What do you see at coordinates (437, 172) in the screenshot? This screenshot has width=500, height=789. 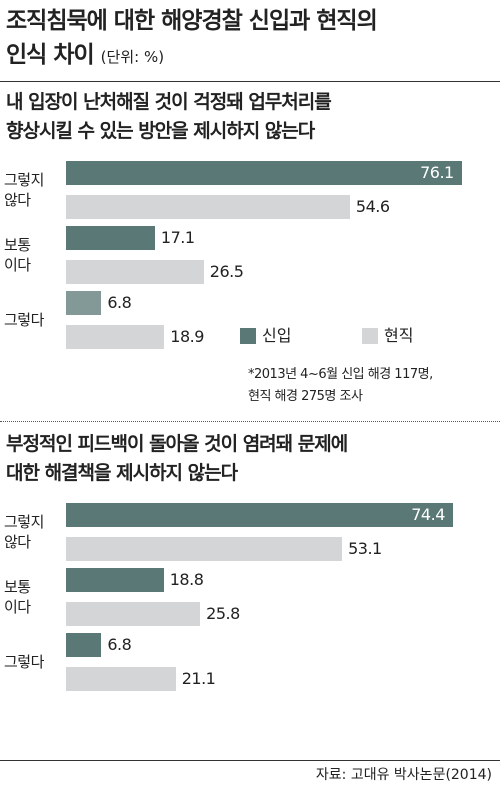 I see `data-label-신입: 76.1` at bounding box center [437, 172].